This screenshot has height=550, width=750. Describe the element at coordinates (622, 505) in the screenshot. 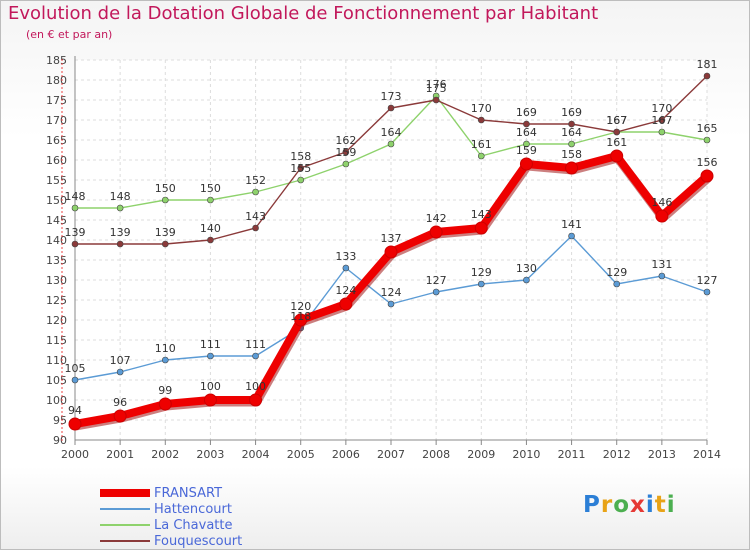

I see `logo-letter: o` at that location.